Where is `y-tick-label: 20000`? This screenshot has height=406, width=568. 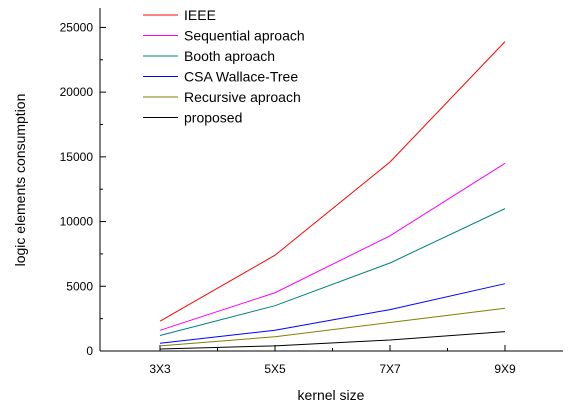
y-tick-label: 20000 is located at coordinates (77, 92).